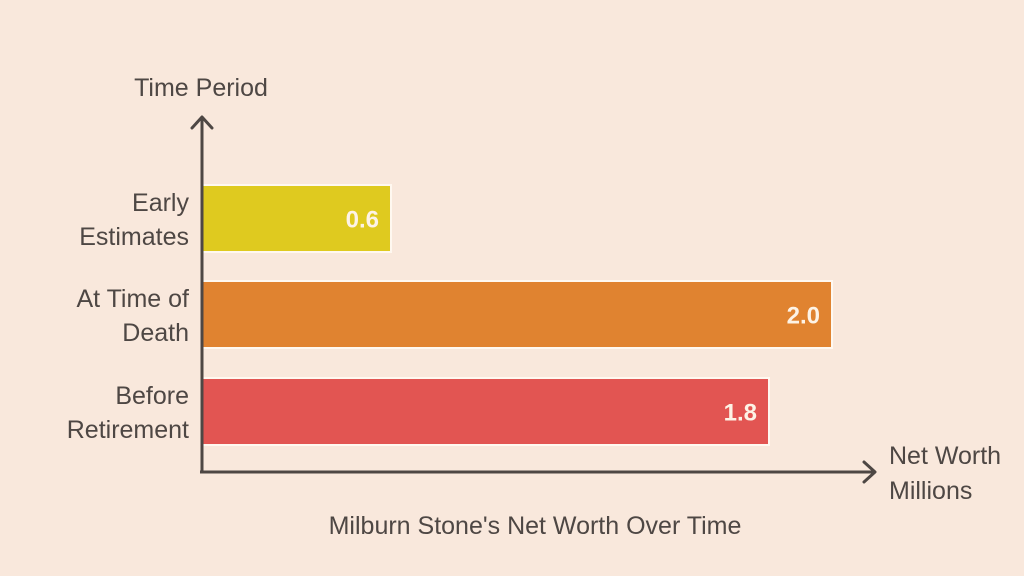 This screenshot has height=576, width=1024. Describe the element at coordinates (160, 203) in the screenshot. I see `category-label: Early` at that location.